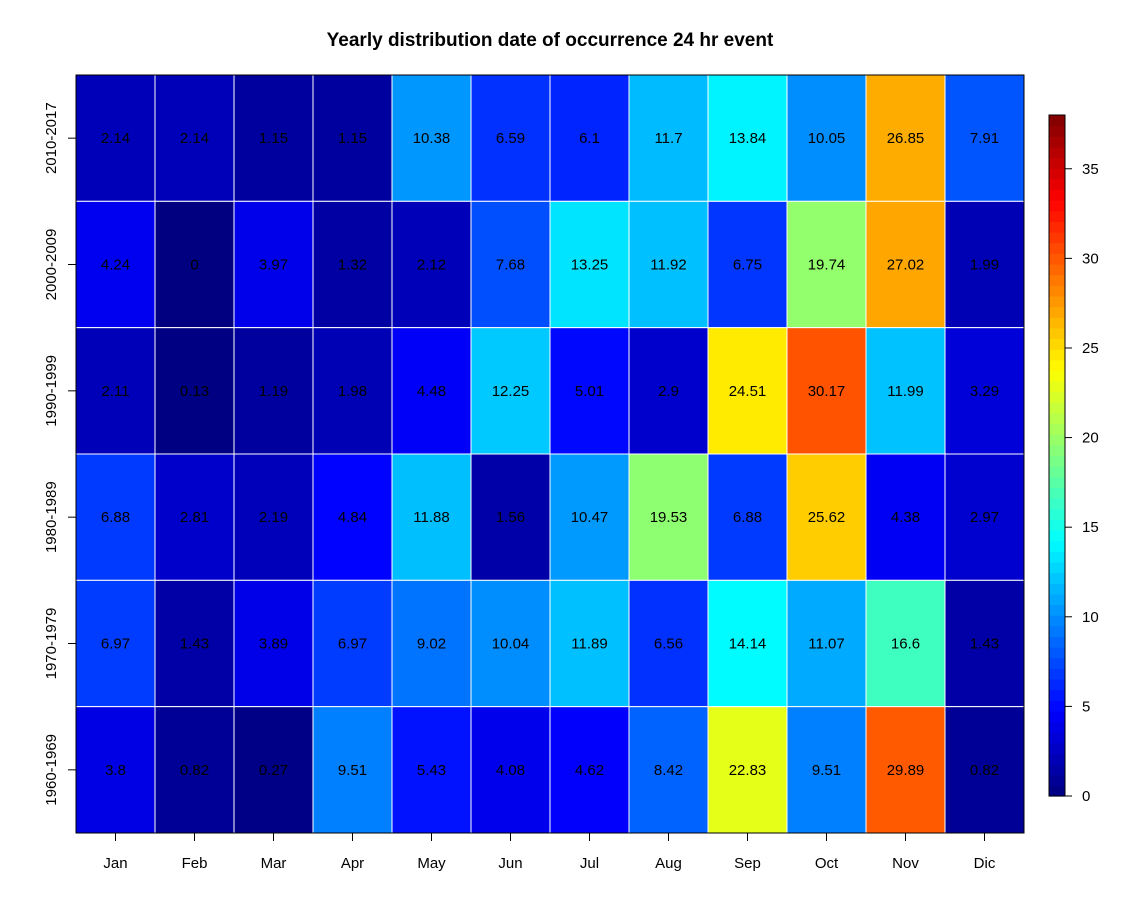  What do you see at coordinates (905, 644) in the screenshot?
I see `cell-value-label: 16.6` at bounding box center [905, 644].